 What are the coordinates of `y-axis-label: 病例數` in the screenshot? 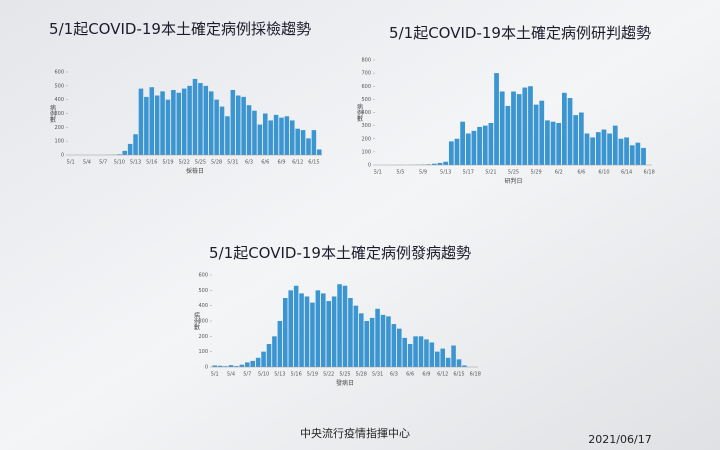 It's located at (359, 113).